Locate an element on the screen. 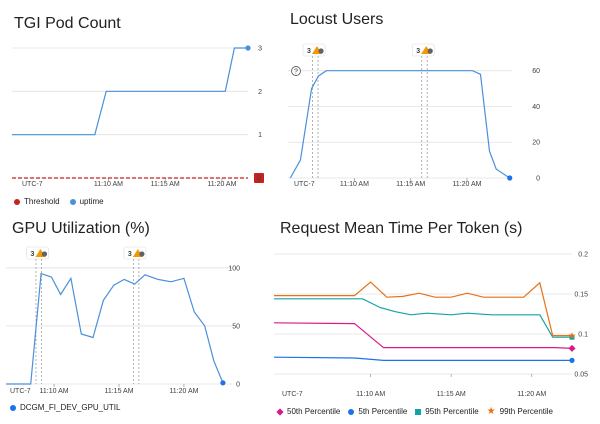  legend-item-p50: 50th Percentile is located at coordinates (308, 411).